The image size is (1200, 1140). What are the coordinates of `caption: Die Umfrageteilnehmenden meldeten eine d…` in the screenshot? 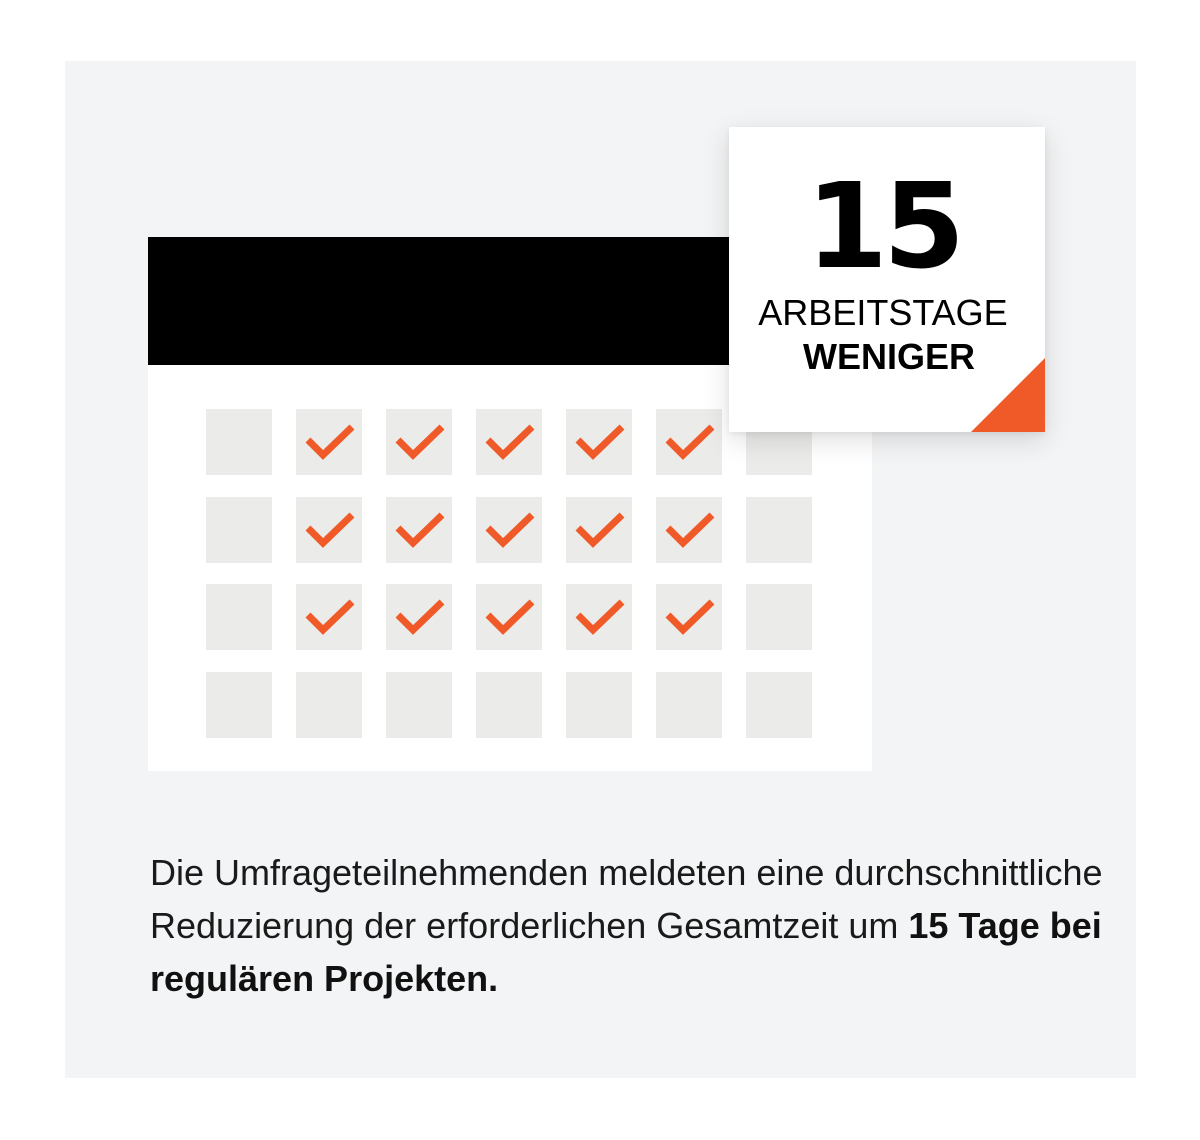 It's located at (630, 925).